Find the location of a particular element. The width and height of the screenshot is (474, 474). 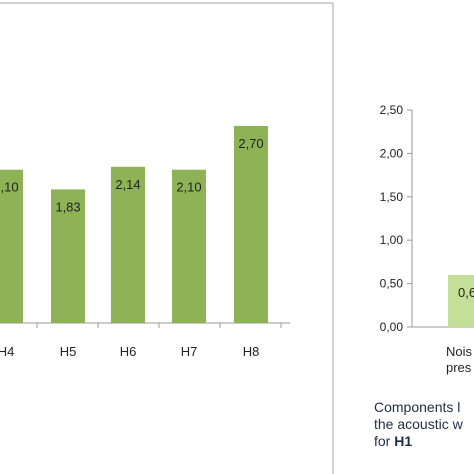

bar-h5 is located at coordinates (68, 256).